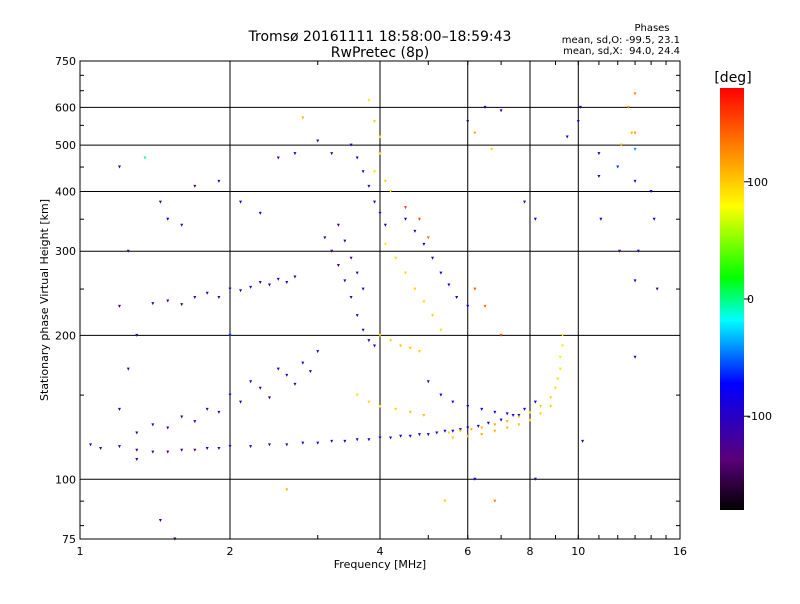 This screenshot has height=604, width=800. I want to click on stats-line-extraordinary: mean, sd,X: 94.0, 24.4, so click(621, 51).